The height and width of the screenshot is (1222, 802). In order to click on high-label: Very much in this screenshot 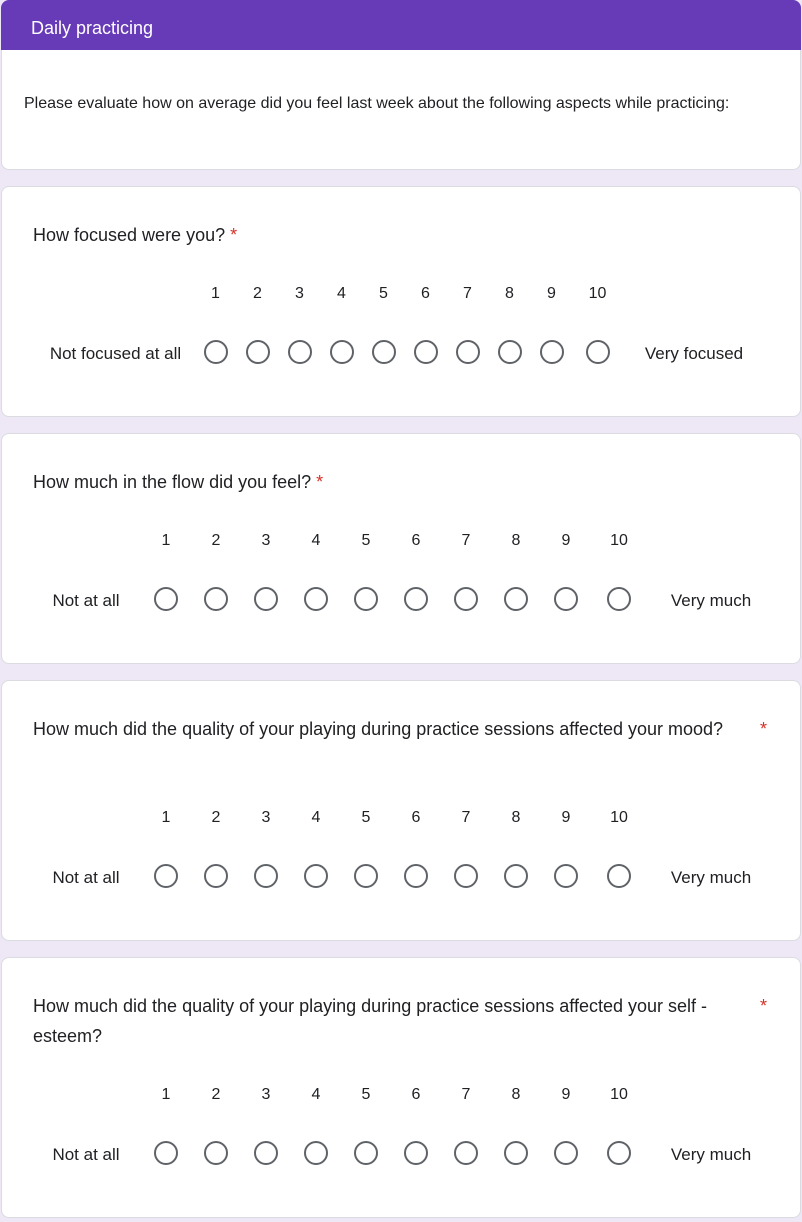, I will do `click(711, 600)`.